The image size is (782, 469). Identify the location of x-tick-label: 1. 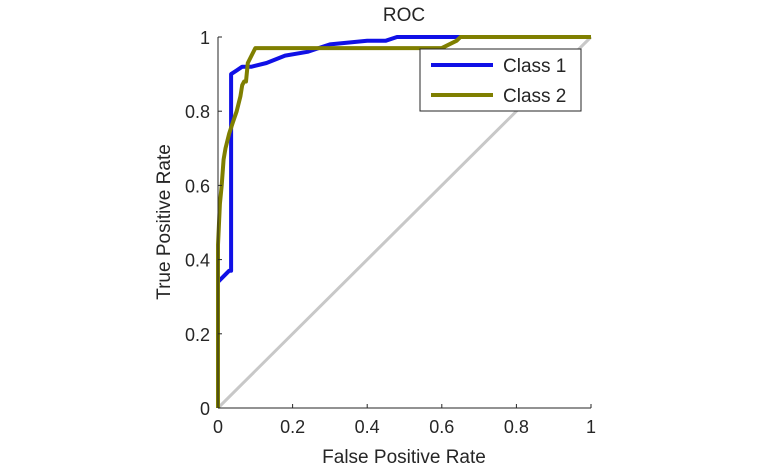
(591, 427).